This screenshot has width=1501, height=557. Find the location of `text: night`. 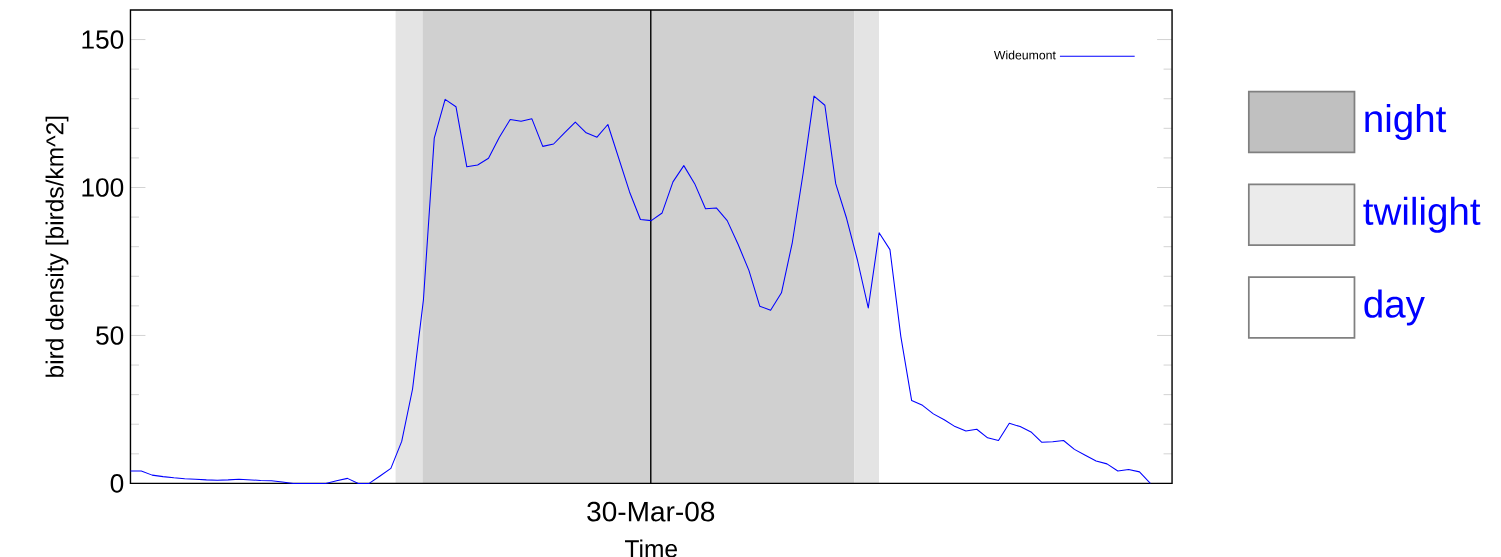

text: night is located at coordinates (1406, 122).